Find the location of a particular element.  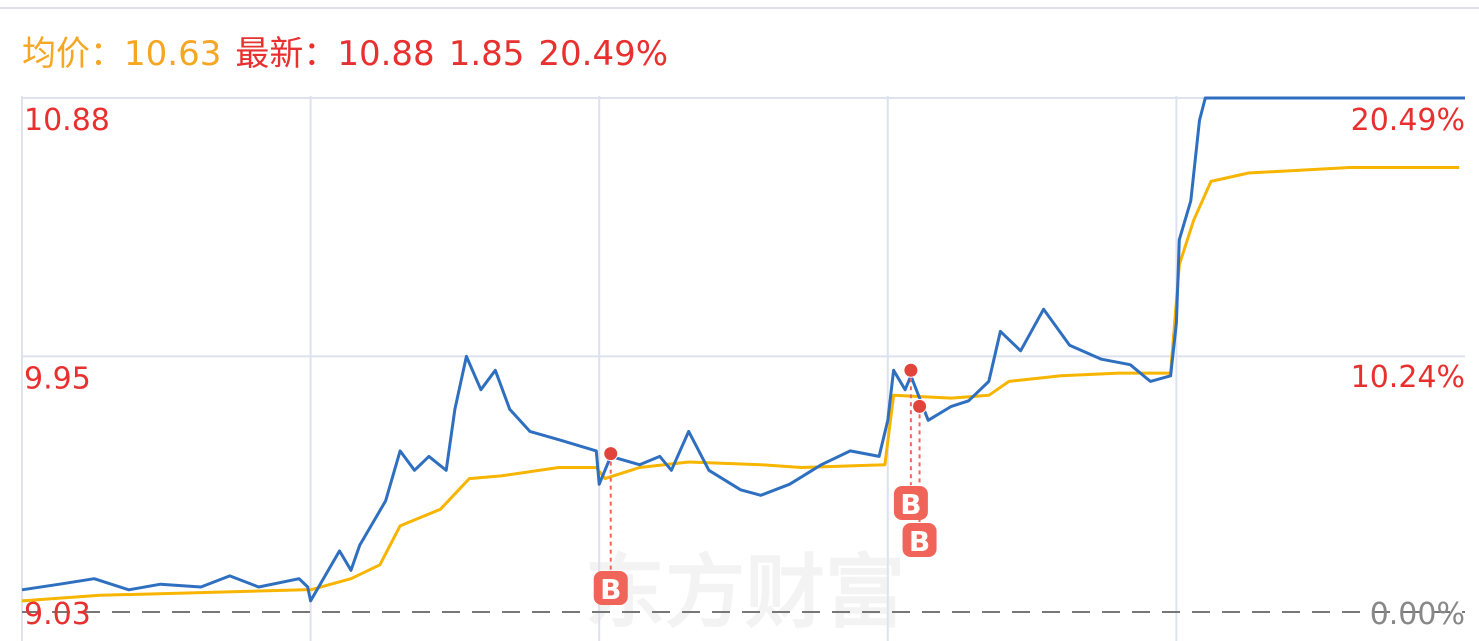

change-pct: 20.49% is located at coordinates (603, 54).